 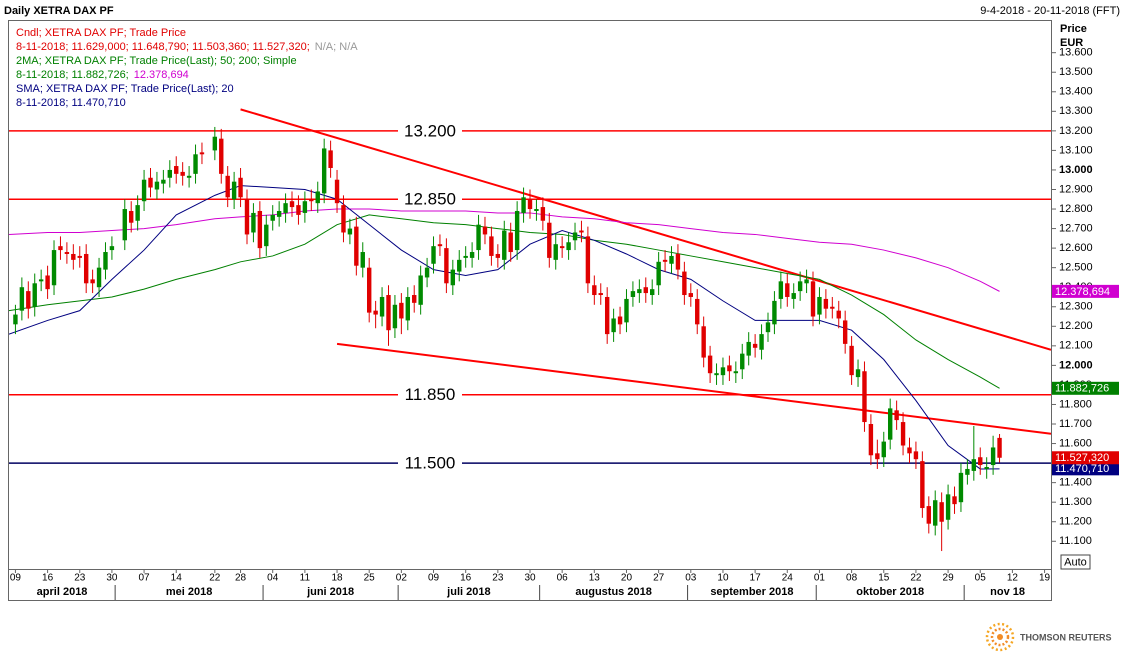 What do you see at coordinates (102, 75) in the screenshot?
I see `legend-line: 8-11-2018; 11.882,726; 12.378,694` at bounding box center [102, 75].